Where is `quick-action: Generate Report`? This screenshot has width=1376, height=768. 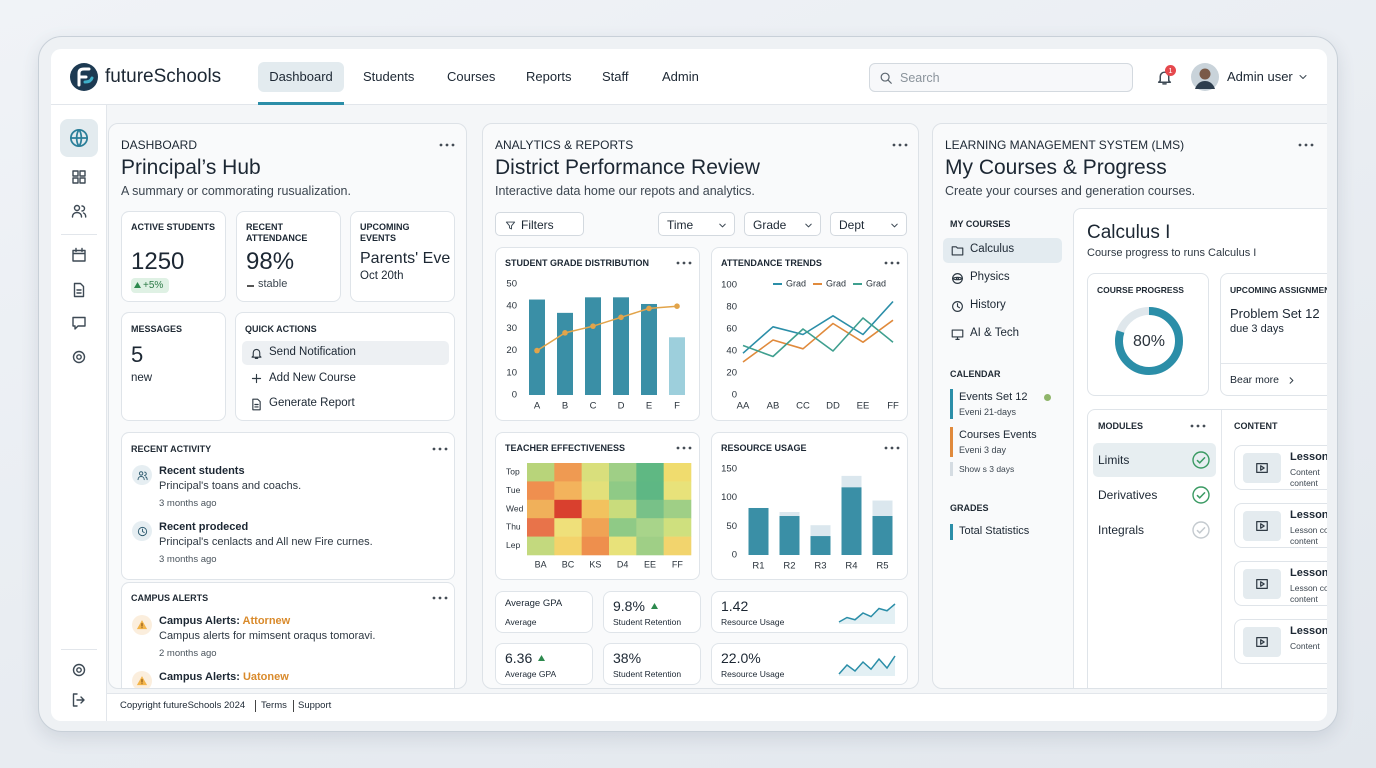
quick-action: Generate Report is located at coordinates (312, 403).